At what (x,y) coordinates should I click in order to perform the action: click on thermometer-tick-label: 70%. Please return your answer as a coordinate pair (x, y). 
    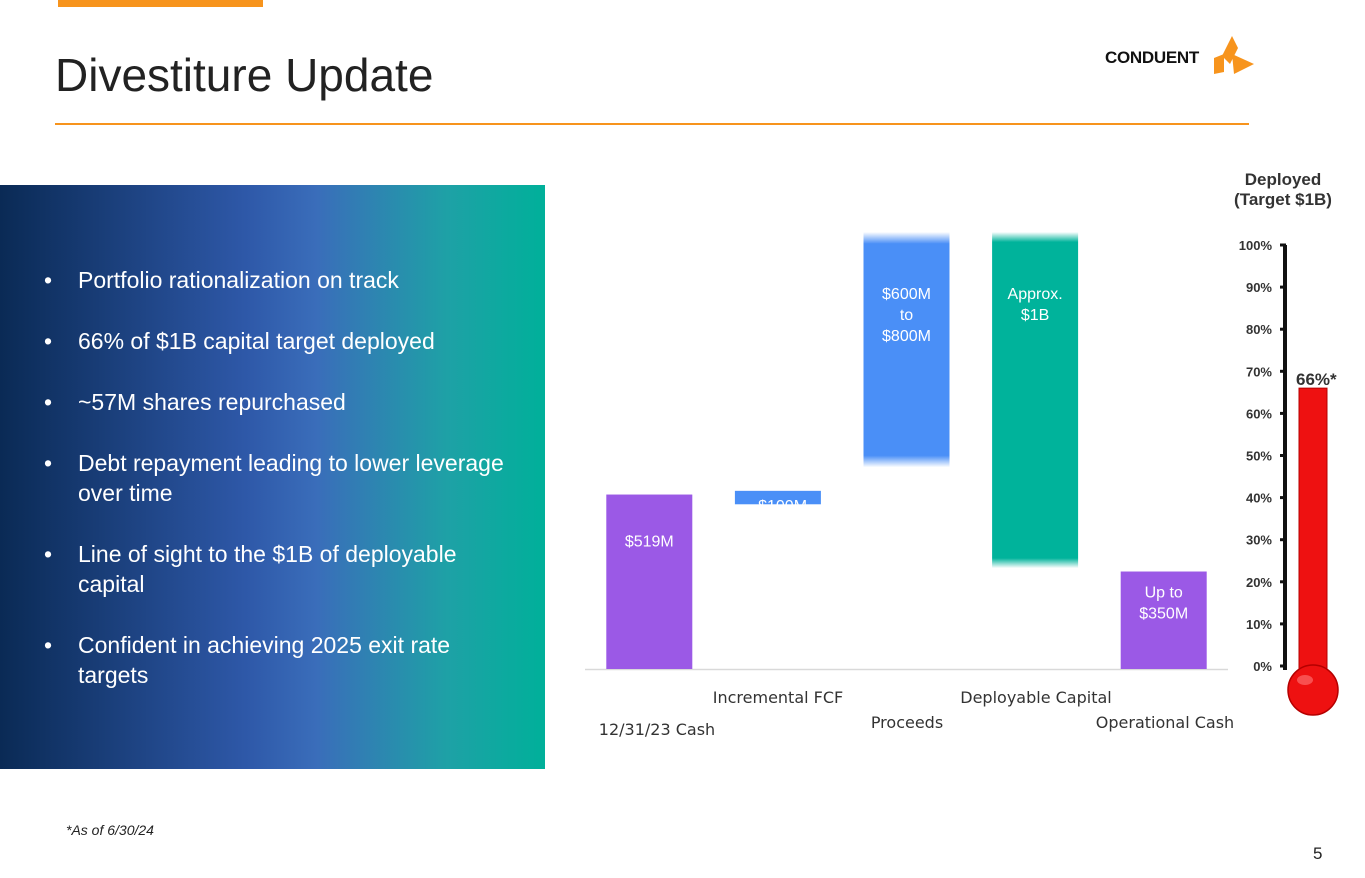
    Looking at the image, I should click on (1259, 371).